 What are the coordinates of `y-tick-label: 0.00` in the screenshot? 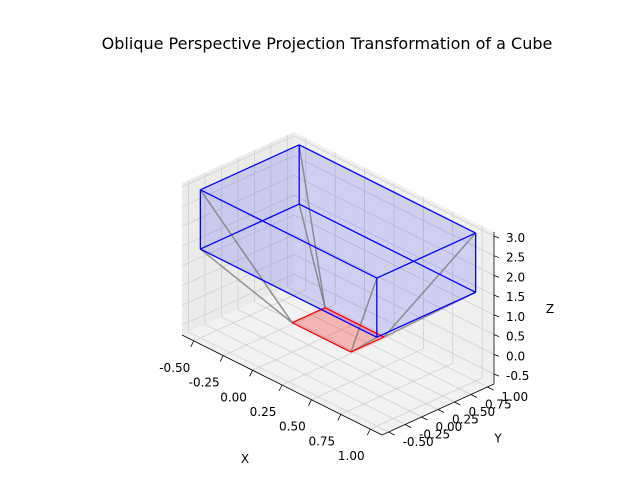 It's located at (449, 427).